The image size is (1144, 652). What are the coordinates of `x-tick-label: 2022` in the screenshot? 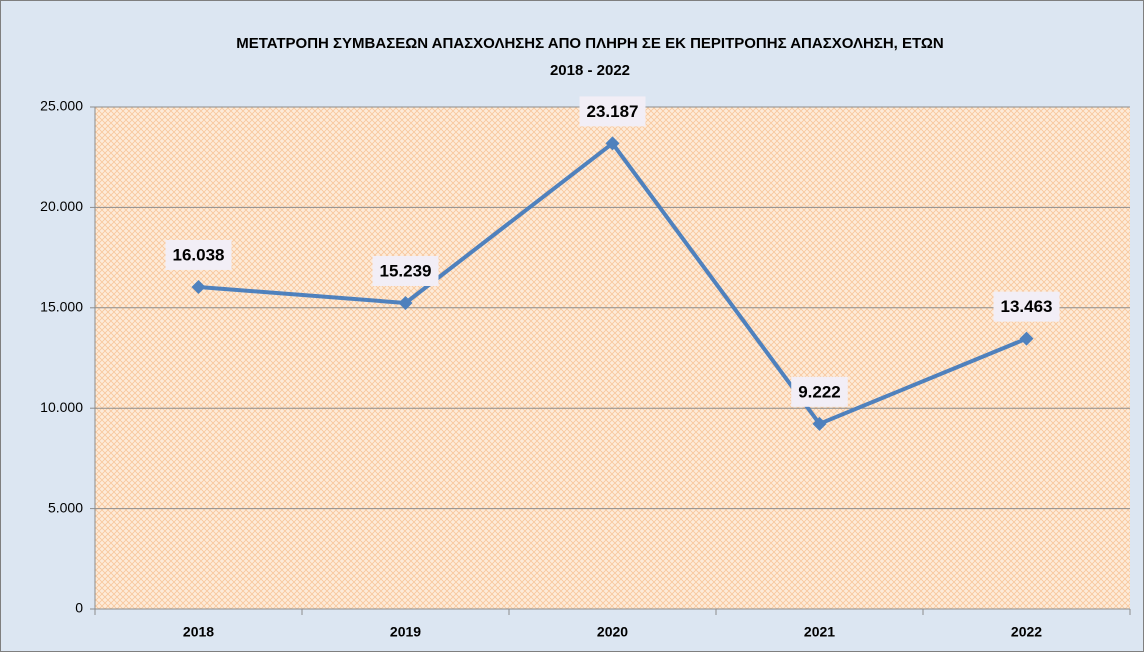 It's located at (1026, 632).